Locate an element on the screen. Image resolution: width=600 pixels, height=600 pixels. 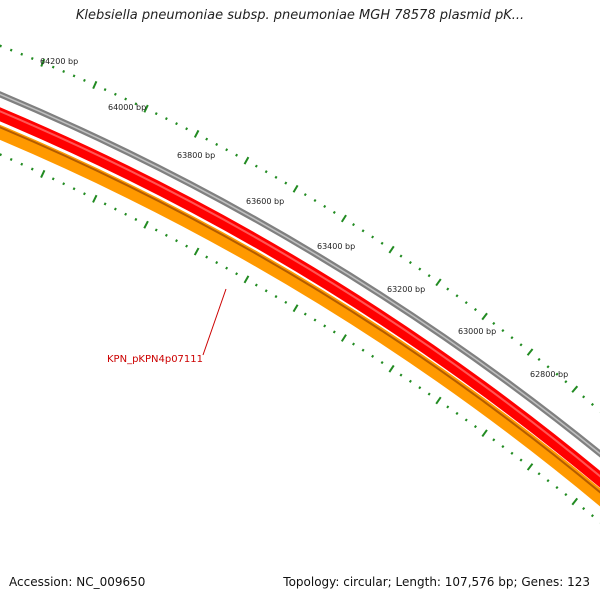
gene-label-leader is located at coordinates (214, 322).